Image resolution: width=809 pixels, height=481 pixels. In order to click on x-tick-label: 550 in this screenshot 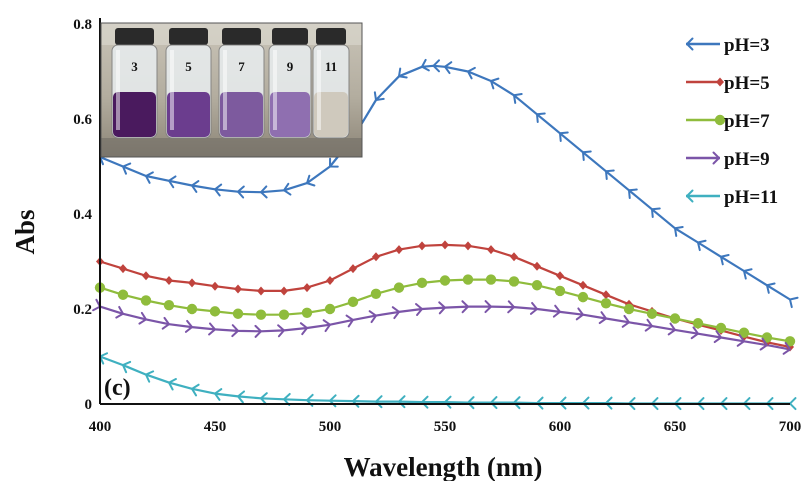, I will do `click(445, 427)`.